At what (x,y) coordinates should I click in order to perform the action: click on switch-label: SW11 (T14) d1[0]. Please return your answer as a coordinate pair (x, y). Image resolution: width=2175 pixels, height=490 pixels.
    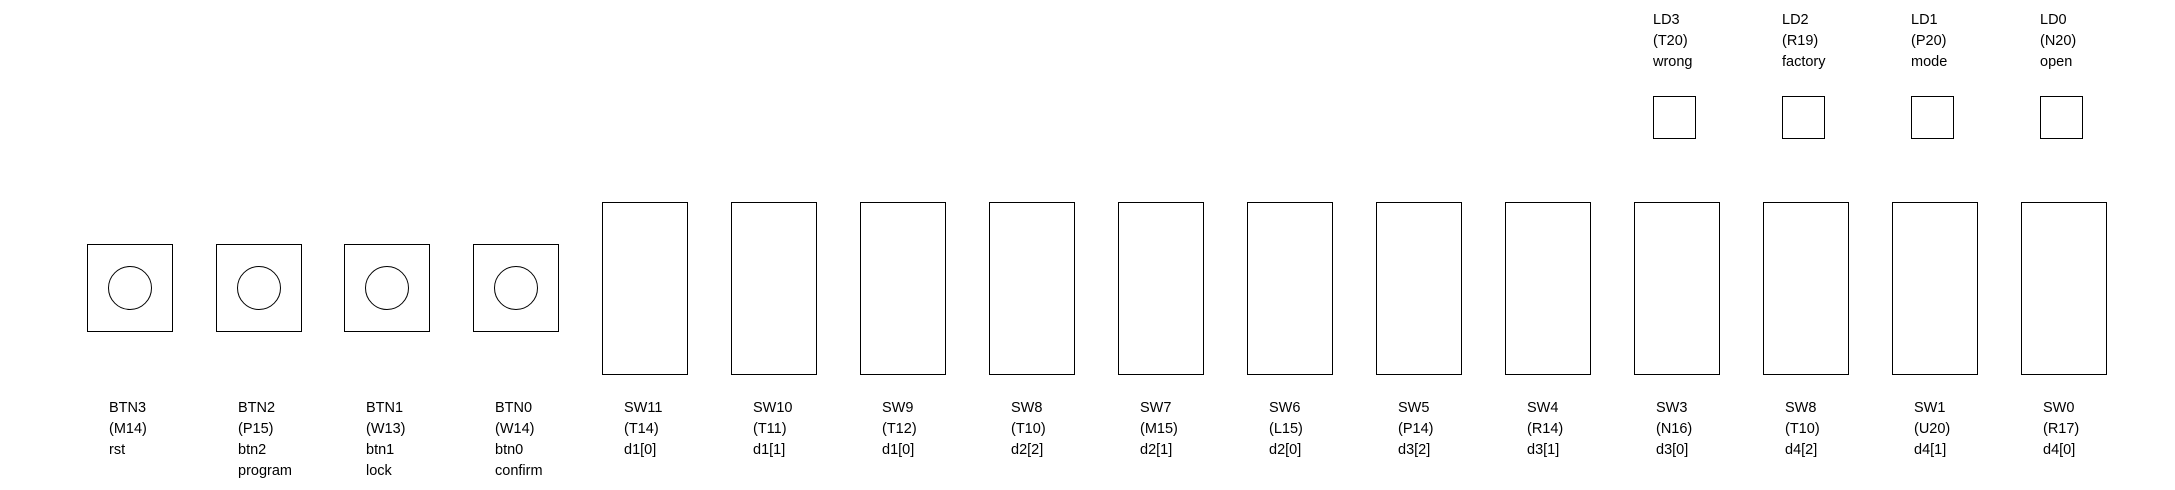
    Looking at the image, I should click on (643, 429).